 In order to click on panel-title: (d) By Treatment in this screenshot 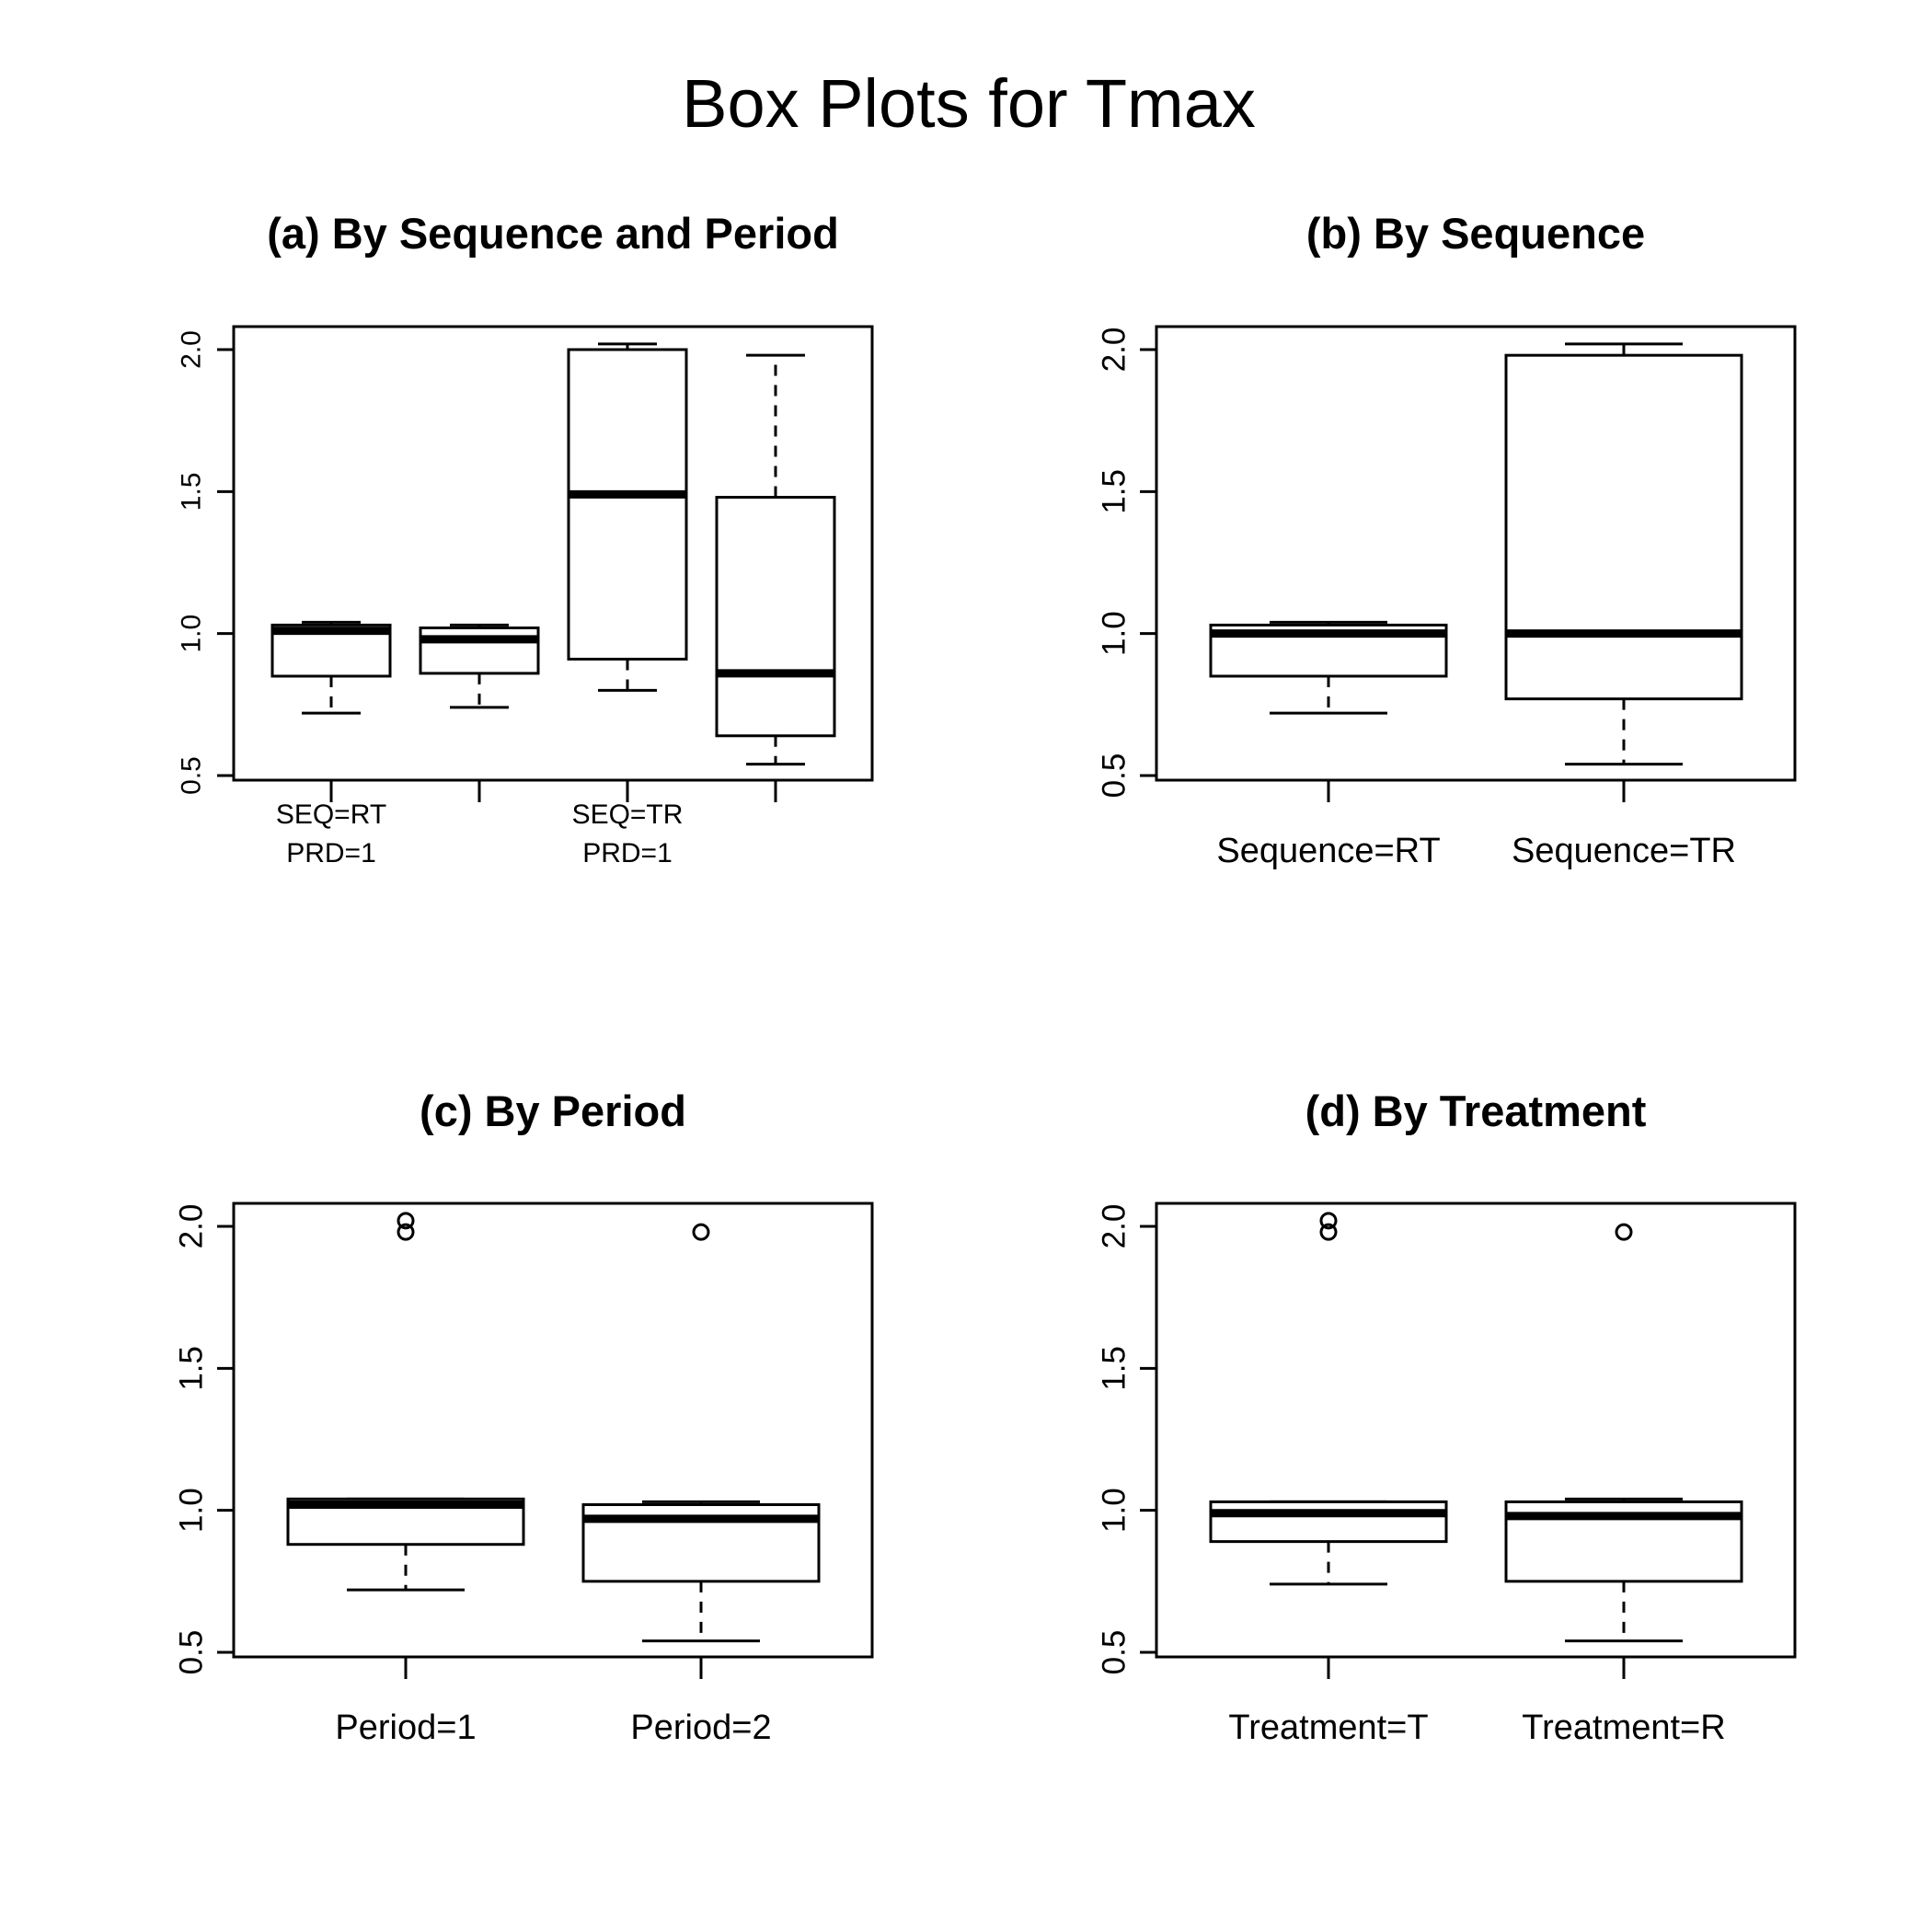, I will do `click(1476, 1111)`.